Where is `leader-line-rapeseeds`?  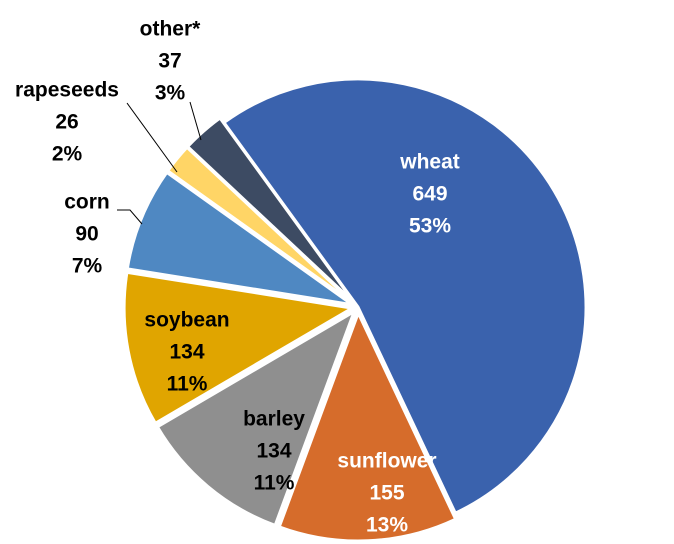 leader-line-rapeseeds is located at coordinates (152, 137).